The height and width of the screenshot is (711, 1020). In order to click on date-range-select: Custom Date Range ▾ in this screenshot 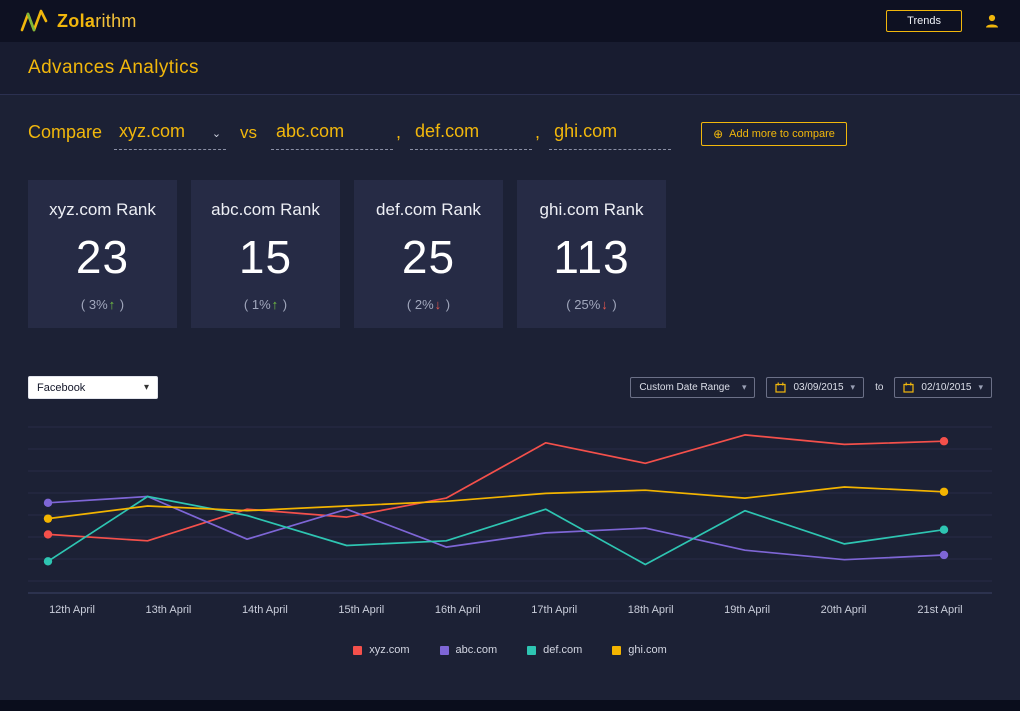, I will do `click(693, 387)`.